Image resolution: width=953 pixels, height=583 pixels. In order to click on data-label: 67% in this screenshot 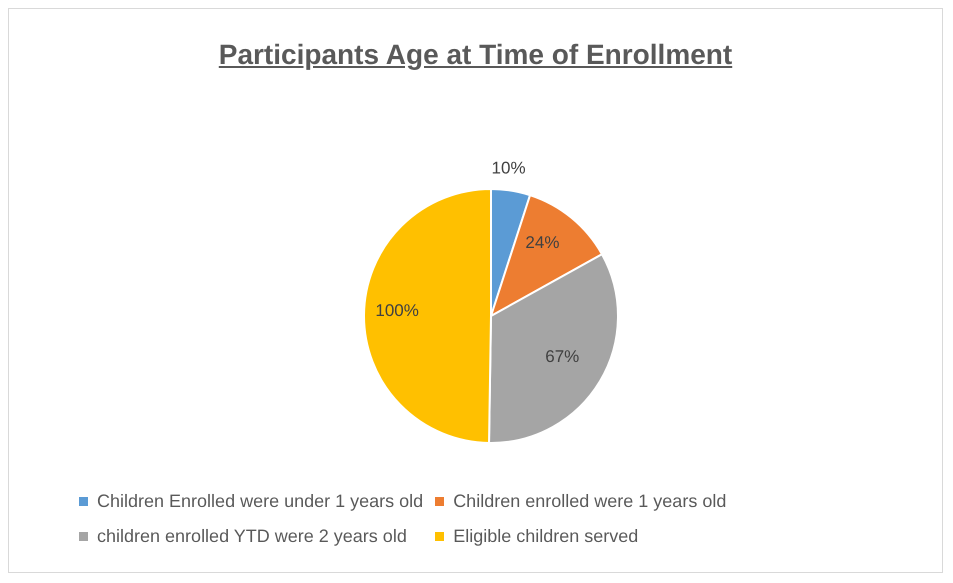, I will do `click(562, 356)`.